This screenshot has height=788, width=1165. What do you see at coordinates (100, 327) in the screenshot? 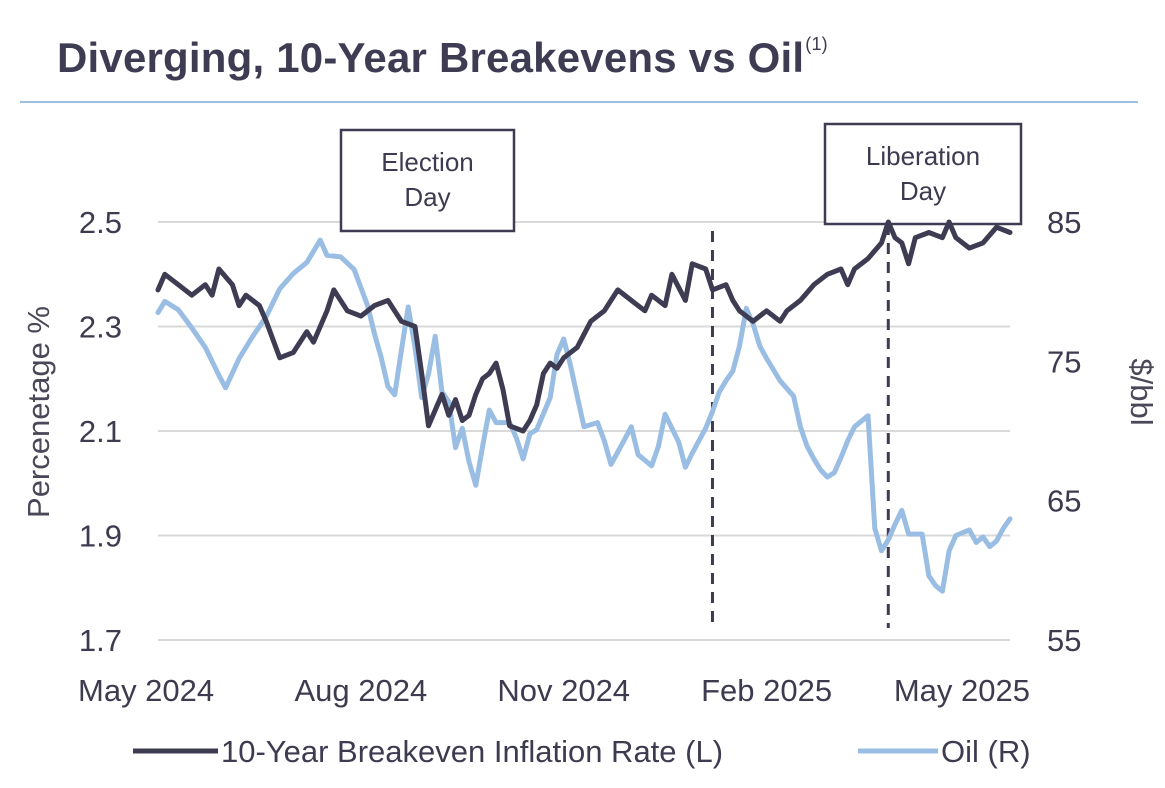
I see `y-left-tick-label: 2.3` at bounding box center [100, 327].